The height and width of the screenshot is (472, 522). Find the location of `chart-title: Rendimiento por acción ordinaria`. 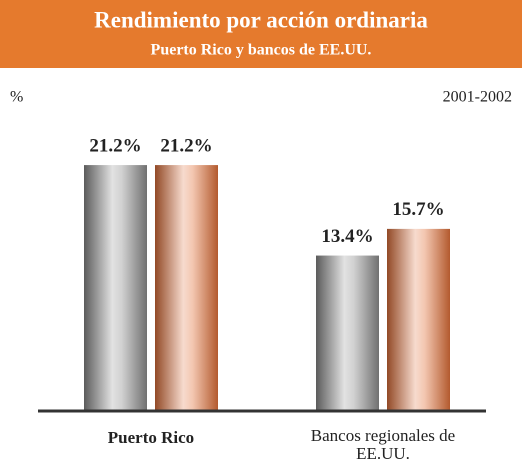

chart-title: Rendimiento por acción ordinaria is located at coordinates (261, 19).